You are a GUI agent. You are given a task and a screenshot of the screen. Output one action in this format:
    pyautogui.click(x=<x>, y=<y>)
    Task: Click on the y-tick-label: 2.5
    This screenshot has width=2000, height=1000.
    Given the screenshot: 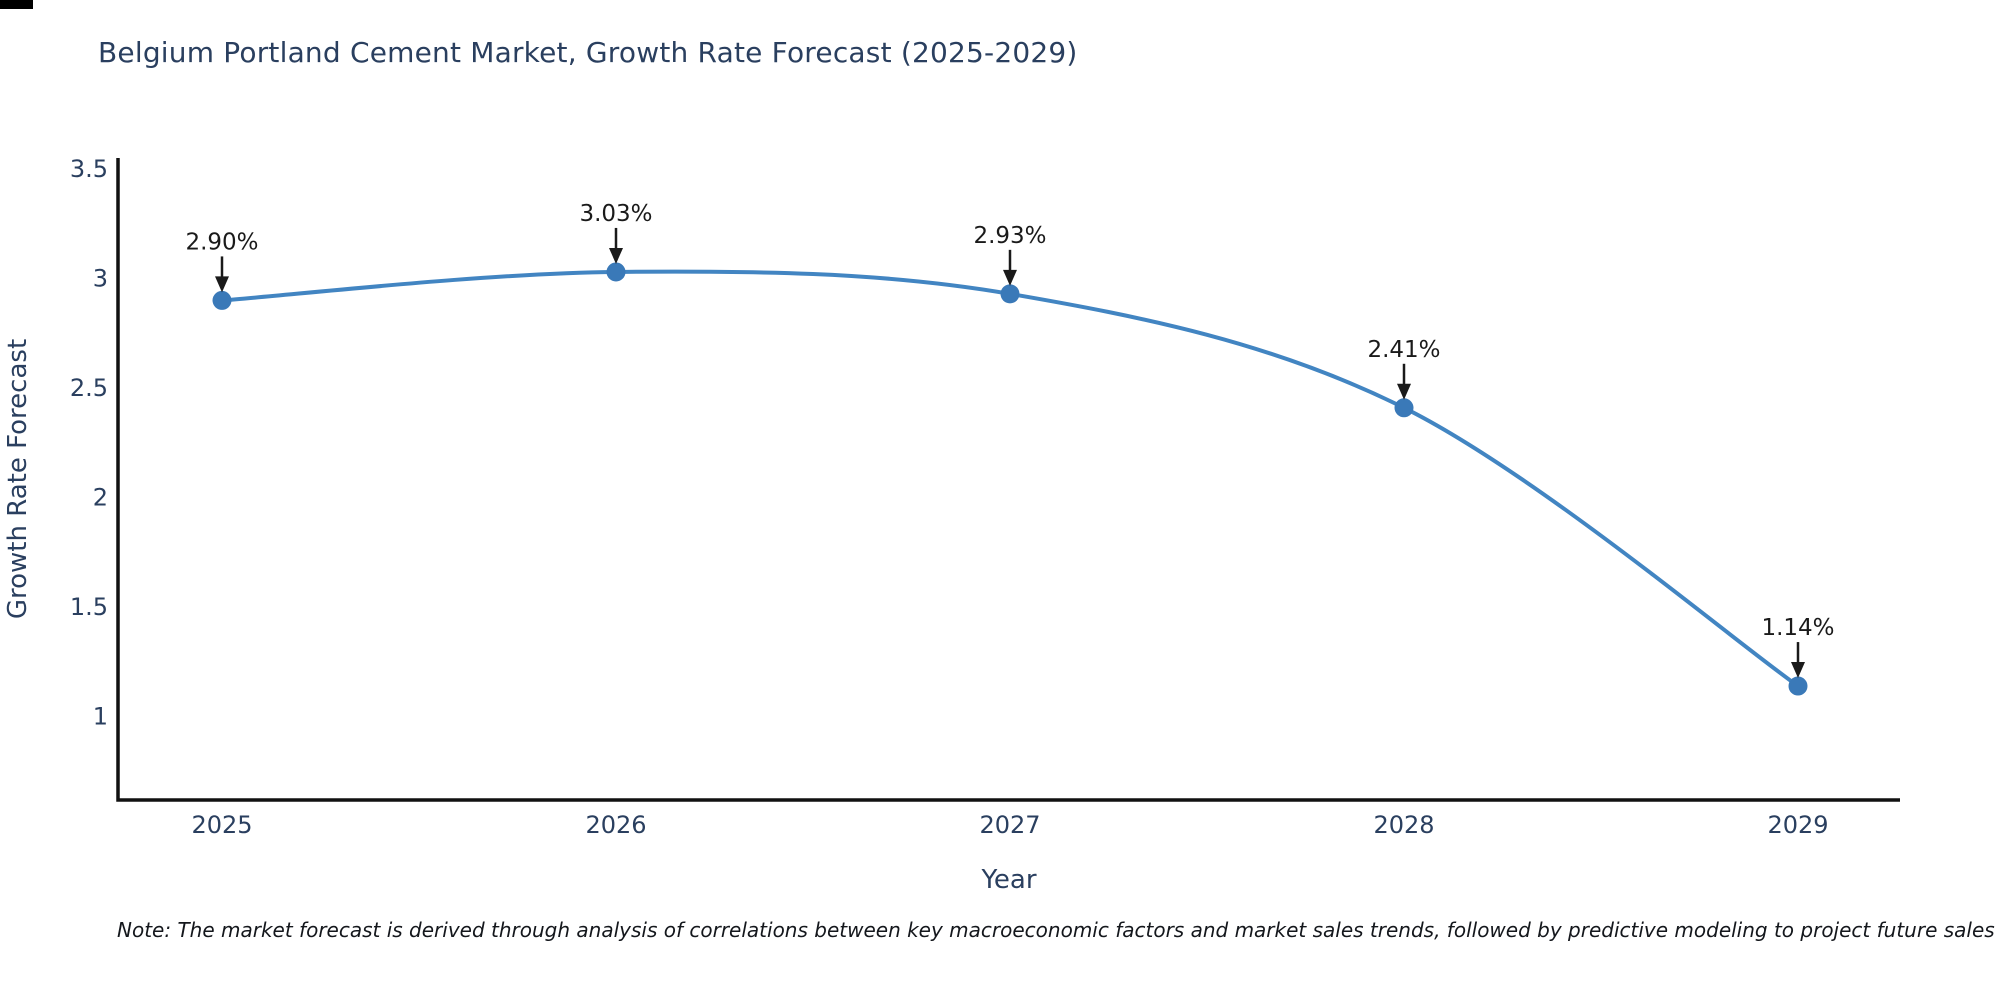 What is the action you would take?
    pyautogui.click(x=89, y=388)
    